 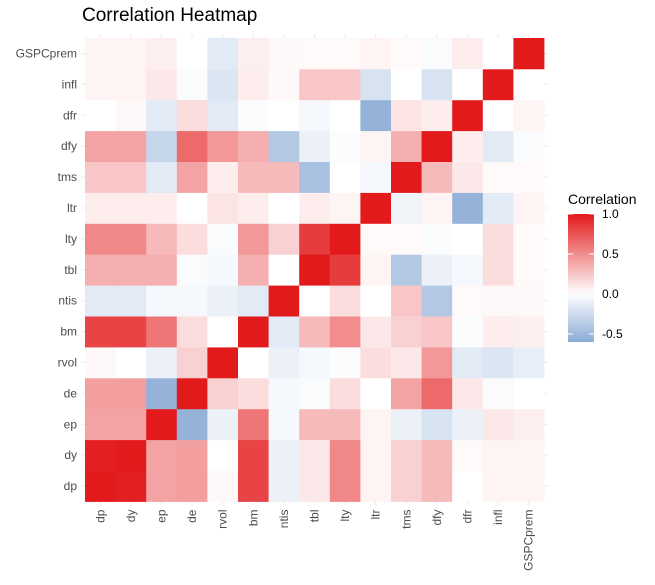 I want to click on x-tick-label: bm, so click(x=253, y=517).